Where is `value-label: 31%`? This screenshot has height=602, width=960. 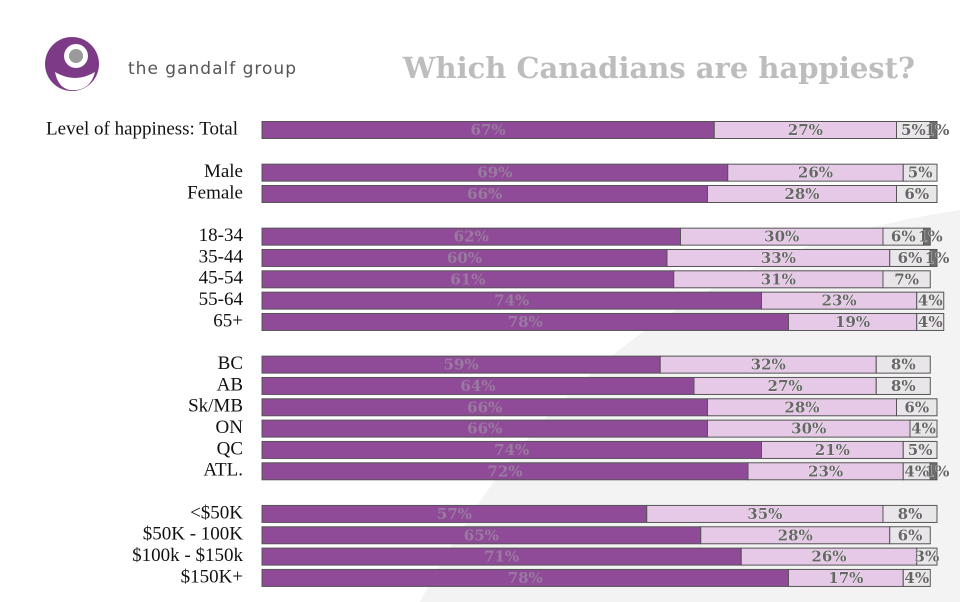
value-label: 31% is located at coordinates (778, 279).